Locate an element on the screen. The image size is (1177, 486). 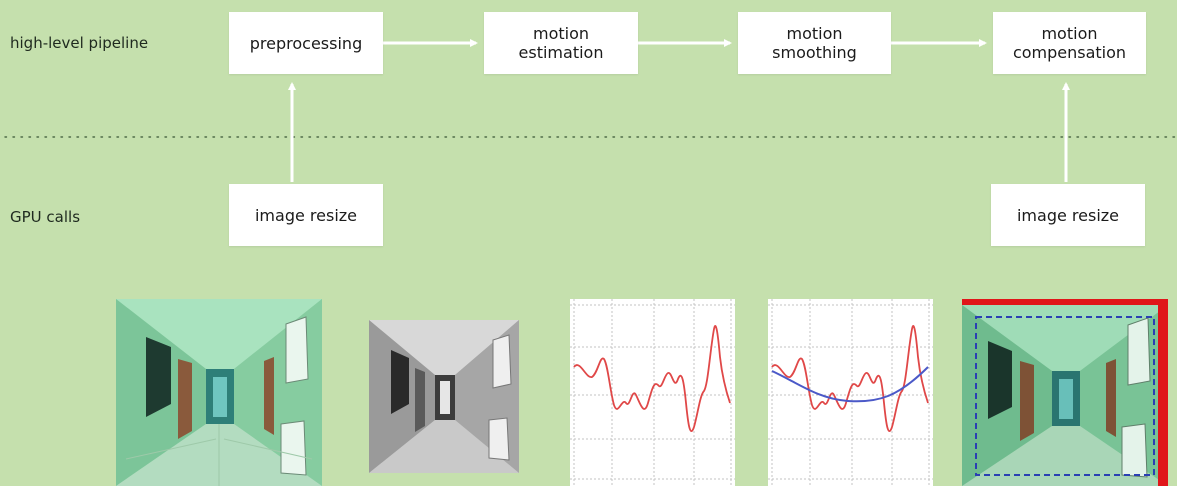
smoothed-motion-series is located at coordinates (850, 384).